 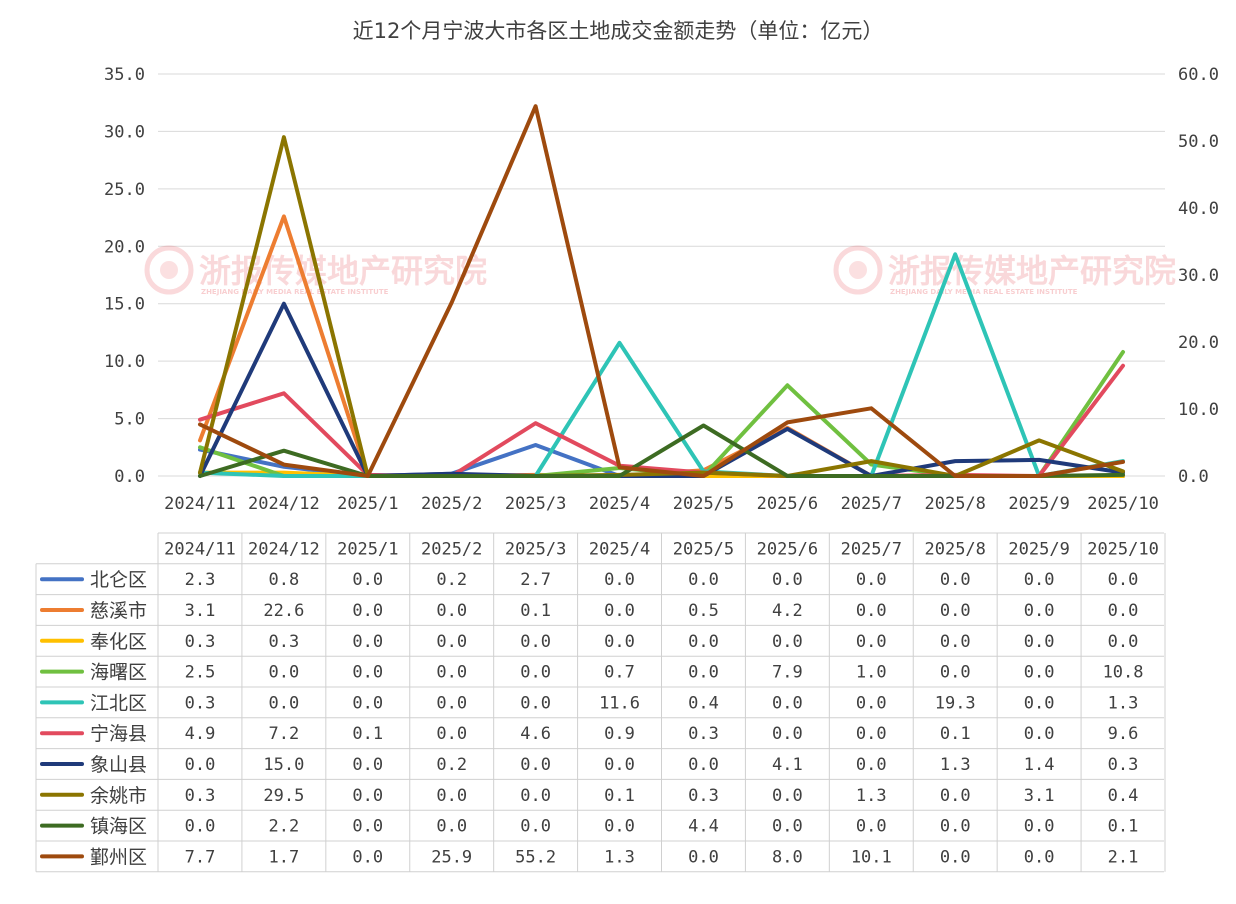 I want to click on table-value-cell: 0.5, so click(x=703, y=611).